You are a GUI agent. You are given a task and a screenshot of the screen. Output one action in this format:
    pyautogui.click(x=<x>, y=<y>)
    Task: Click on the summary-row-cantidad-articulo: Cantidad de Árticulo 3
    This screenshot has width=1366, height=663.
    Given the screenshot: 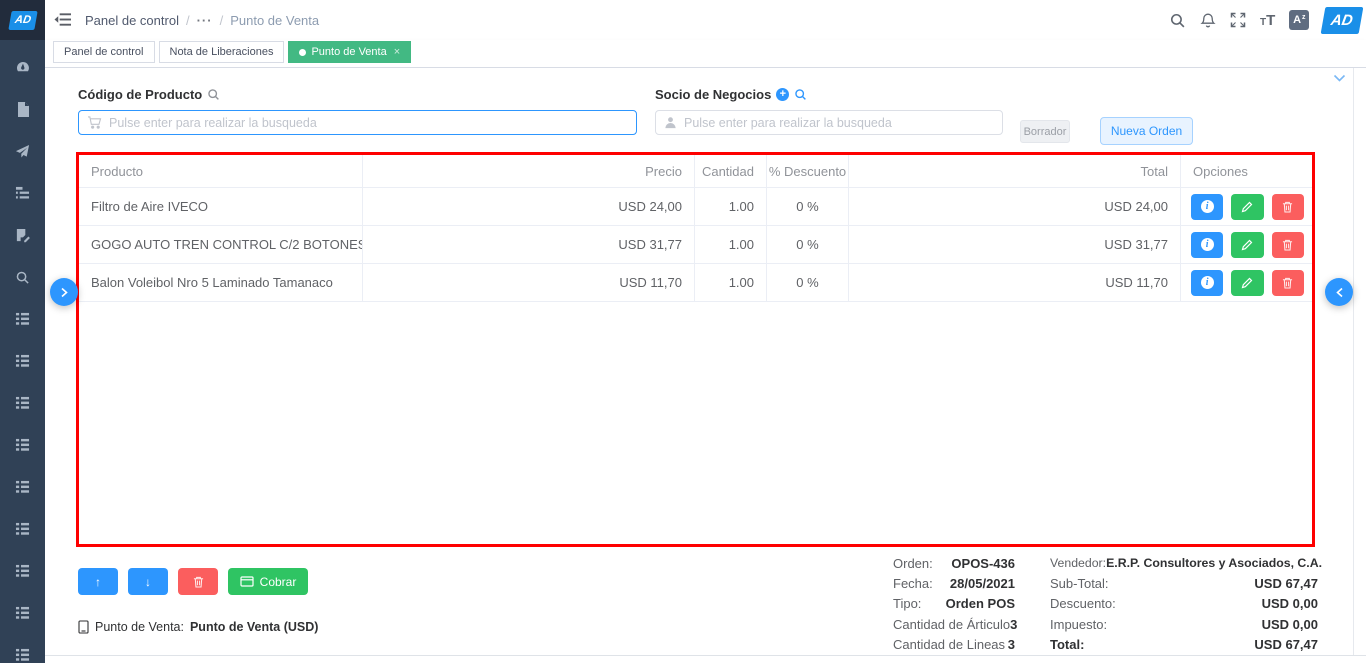 What is the action you would take?
    pyautogui.click(x=955, y=624)
    